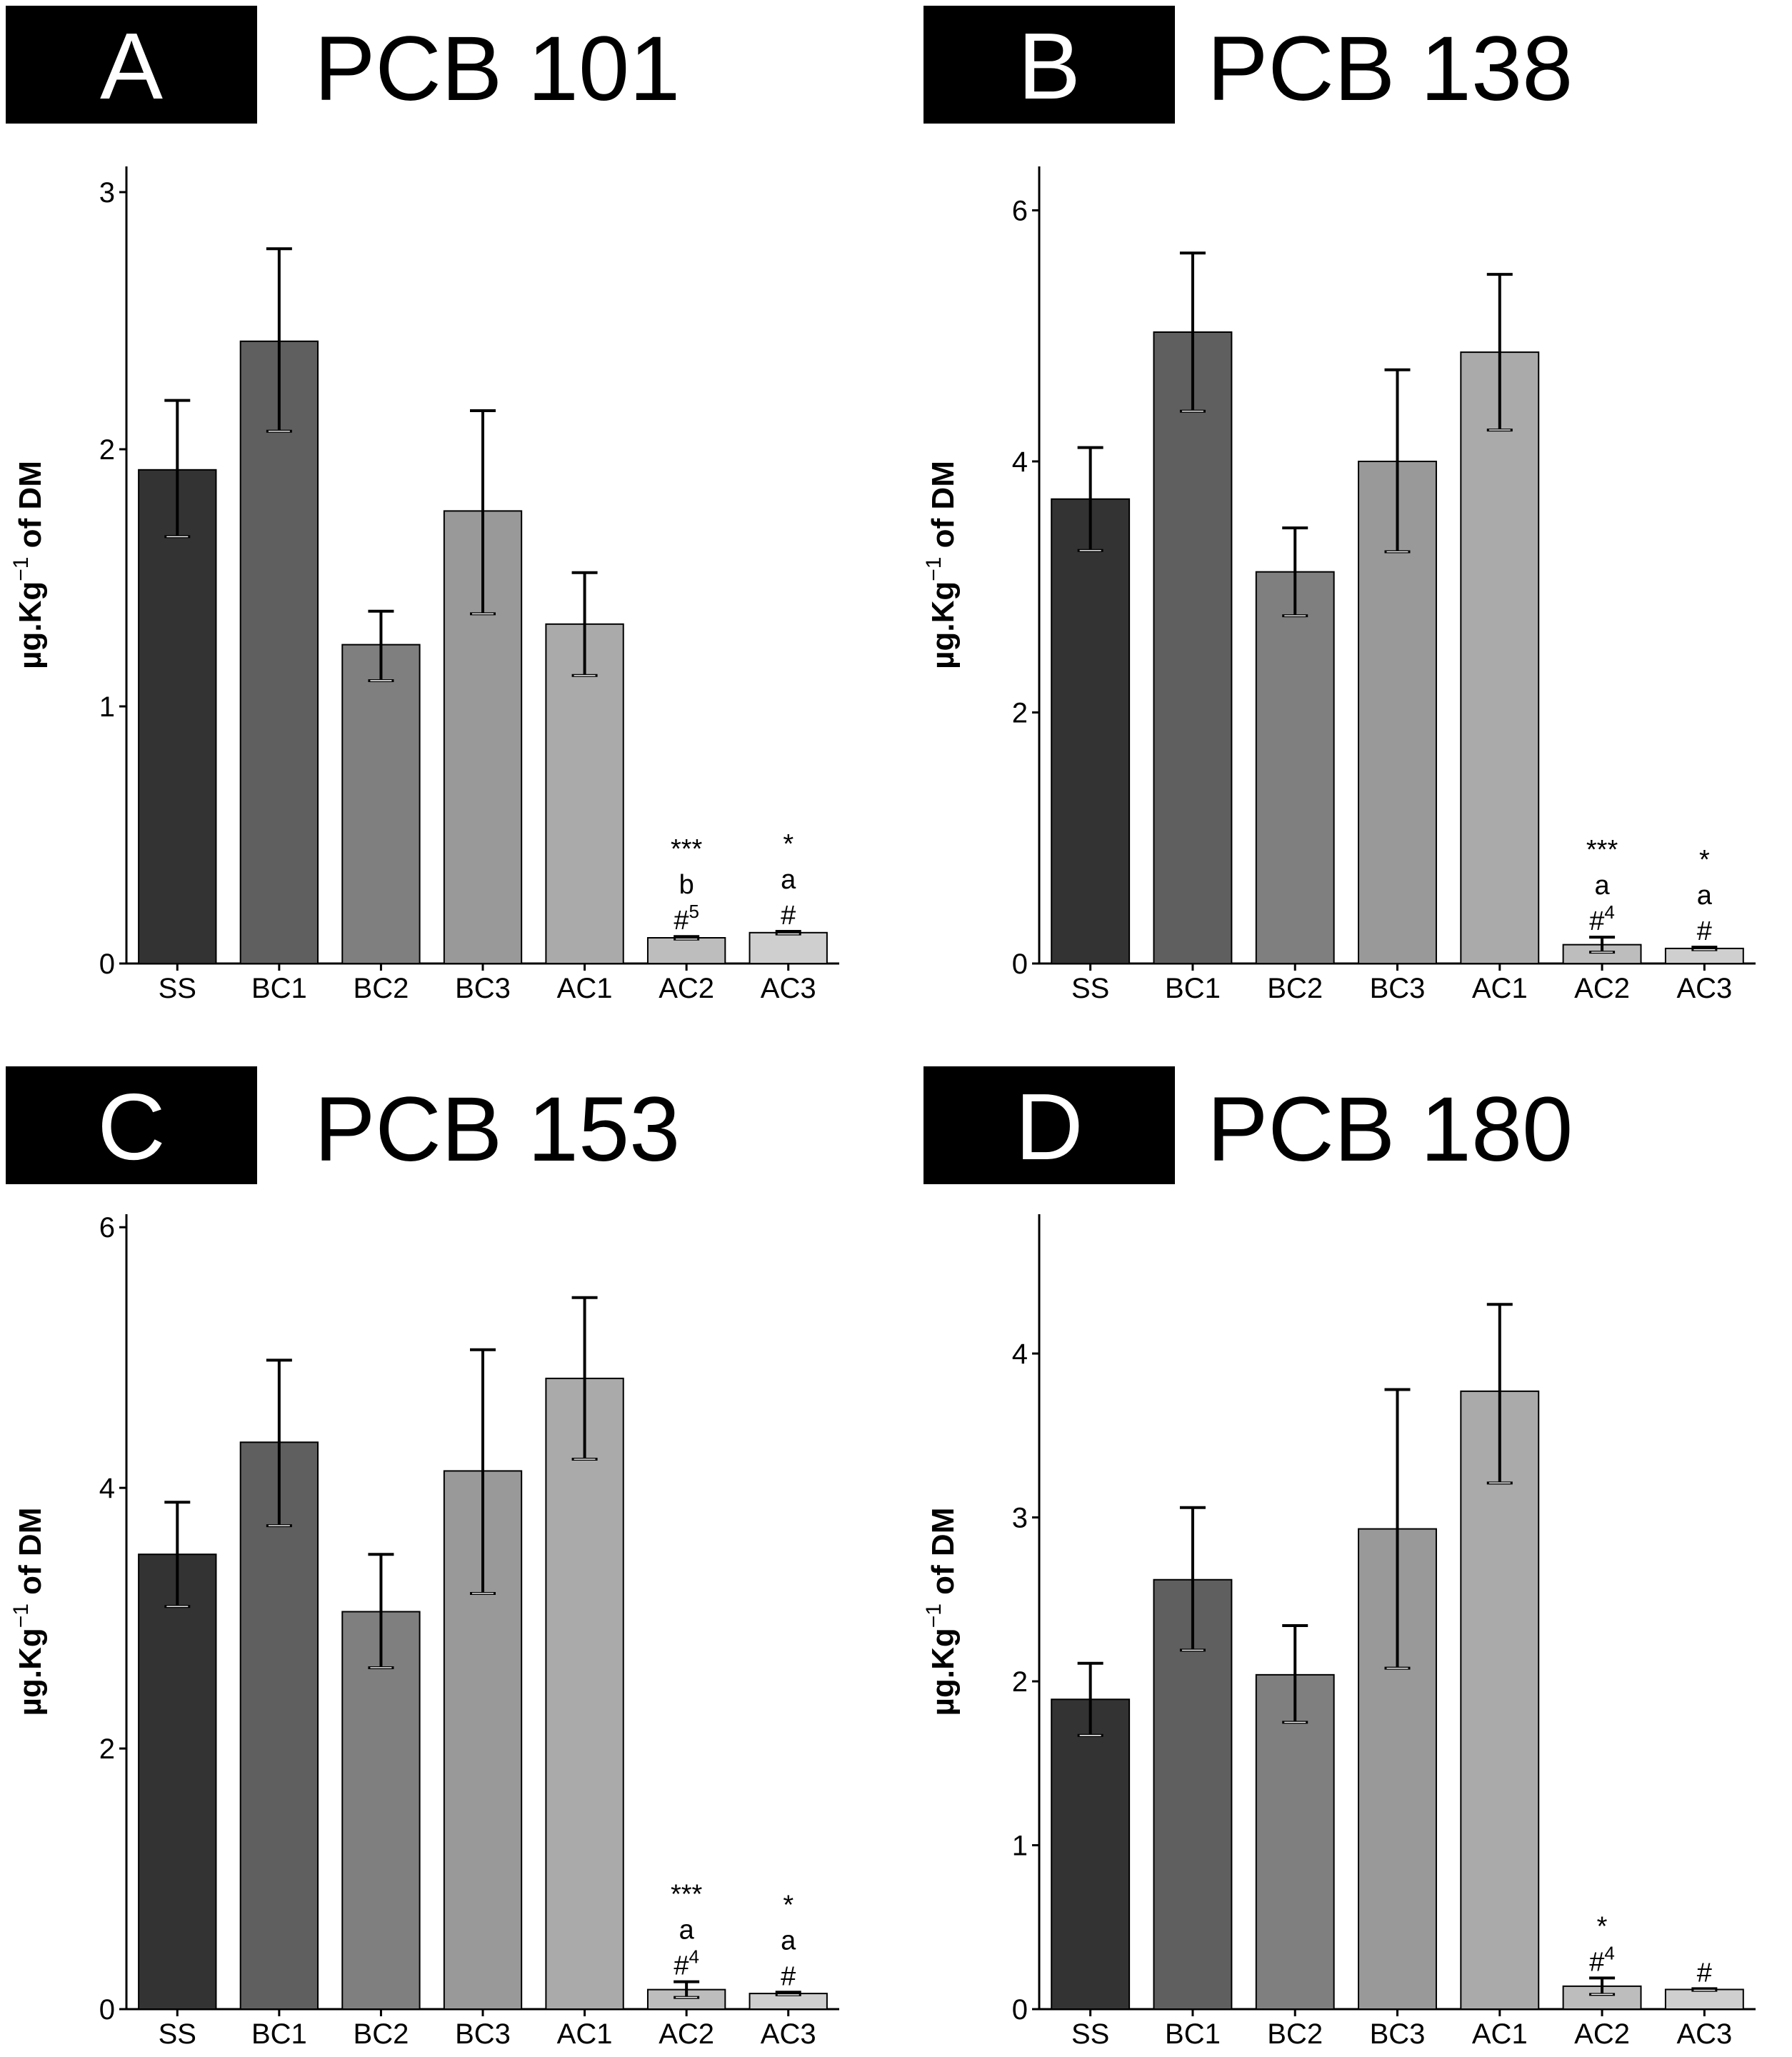  Describe the element at coordinates (497, 69) in the screenshot. I see `chart-title: PCB 101` at that location.